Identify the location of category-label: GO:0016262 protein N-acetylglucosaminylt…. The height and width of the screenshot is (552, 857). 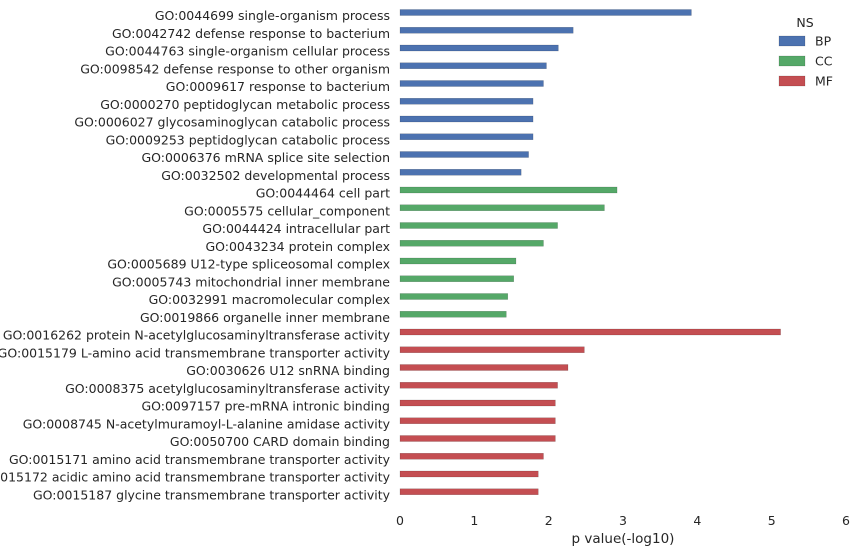
(197, 335).